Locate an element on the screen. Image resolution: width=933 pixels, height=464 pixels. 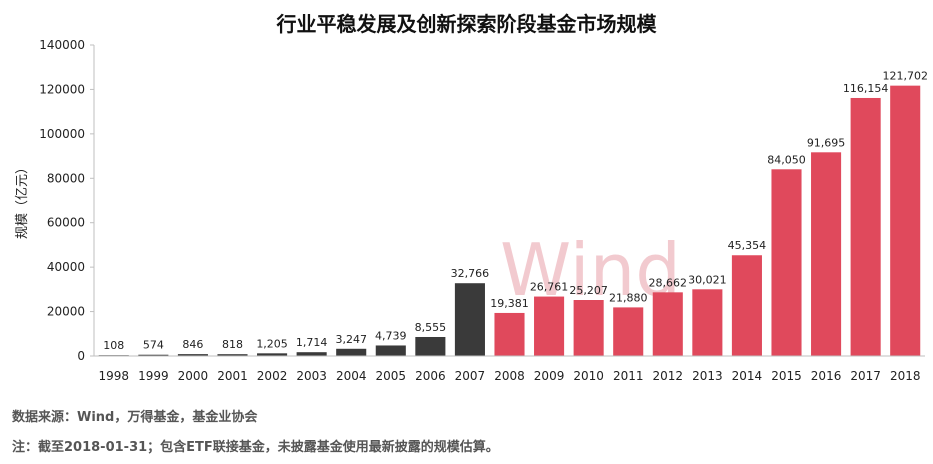
x-tick-label-2000: 2000 is located at coordinates (193, 376).